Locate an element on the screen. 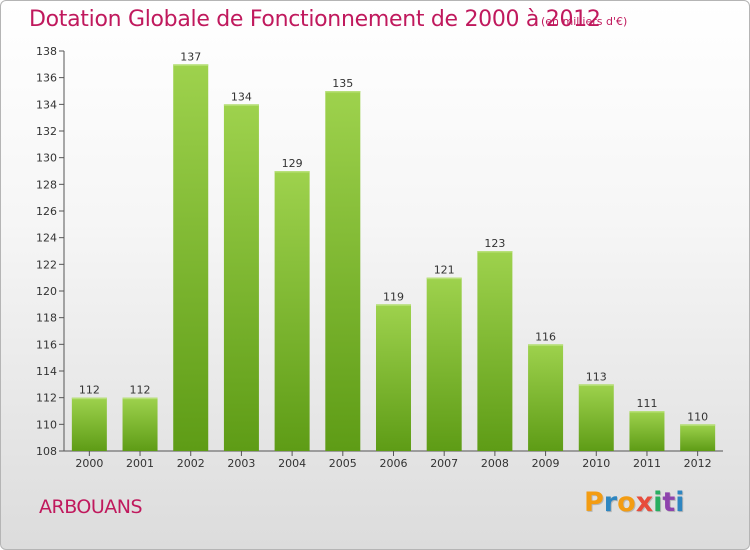  bar-value-label: 113 is located at coordinates (596, 376).